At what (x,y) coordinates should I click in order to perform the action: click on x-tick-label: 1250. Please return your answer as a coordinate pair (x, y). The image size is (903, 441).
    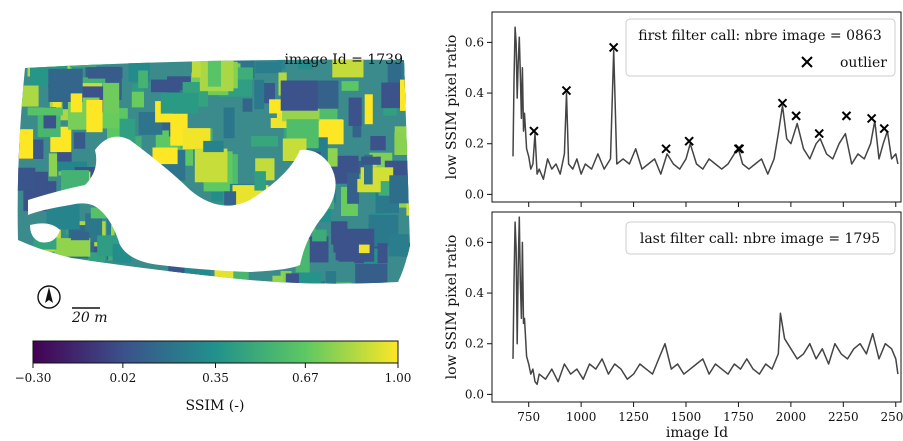
    Looking at the image, I should click on (633, 417).